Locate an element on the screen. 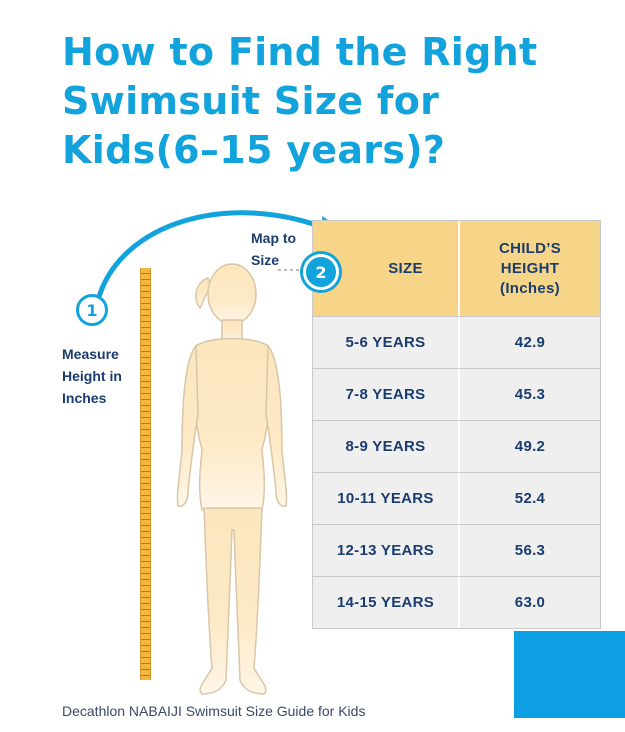  title-line-3: Kids(6–15 years)? is located at coordinates (254, 150).